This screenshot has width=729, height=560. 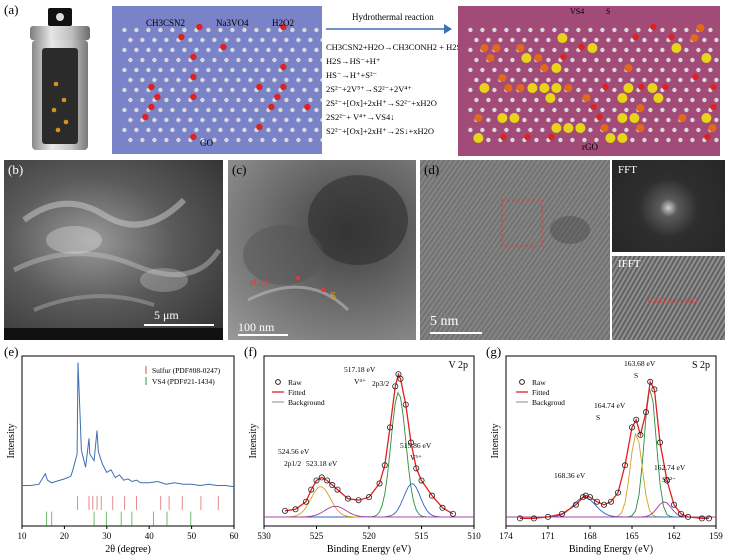 What do you see at coordinates (166, 315) in the screenshot?
I see `sem-scale-text: 5 μm` at bounding box center [166, 315].